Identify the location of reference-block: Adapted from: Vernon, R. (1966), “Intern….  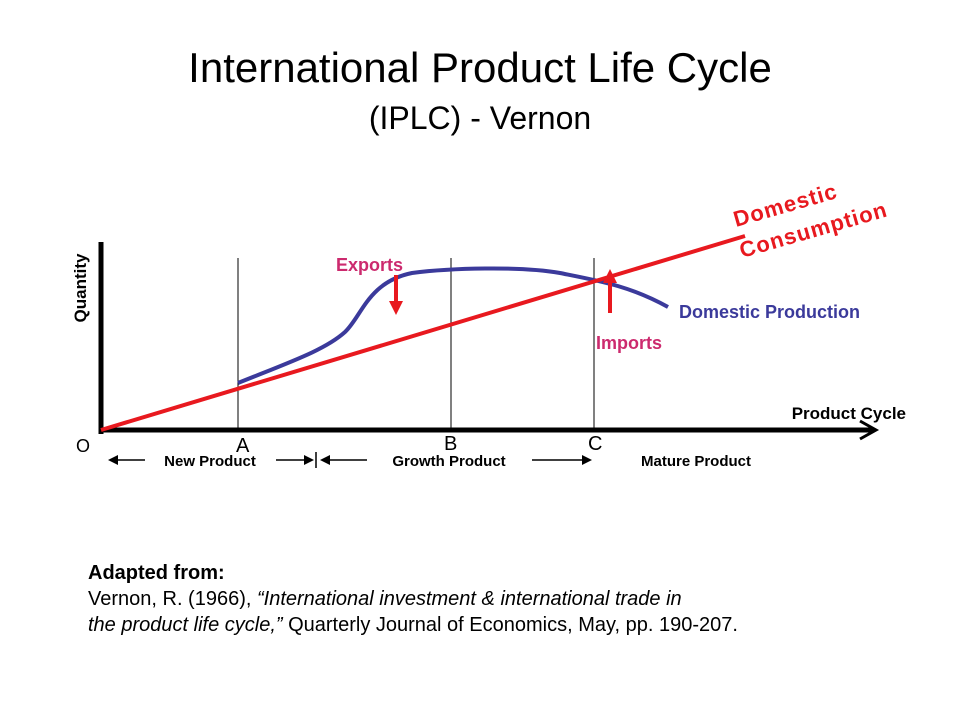
(413, 599).